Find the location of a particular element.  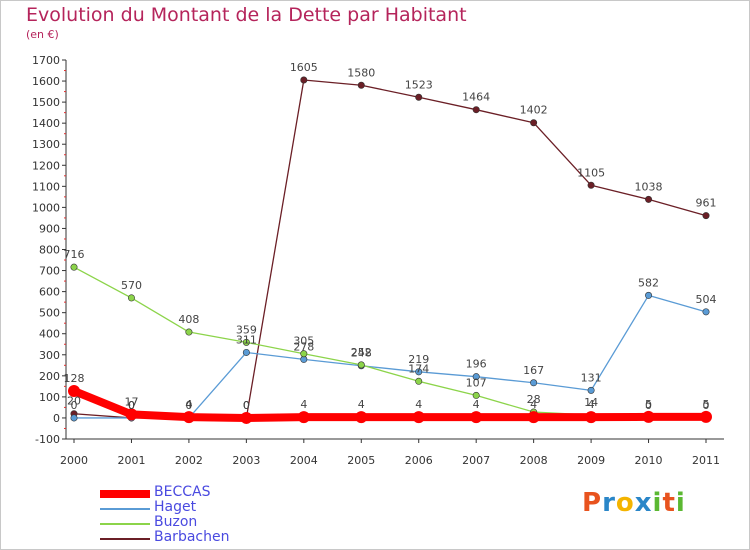

logo-letter: o is located at coordinates (625, 503).